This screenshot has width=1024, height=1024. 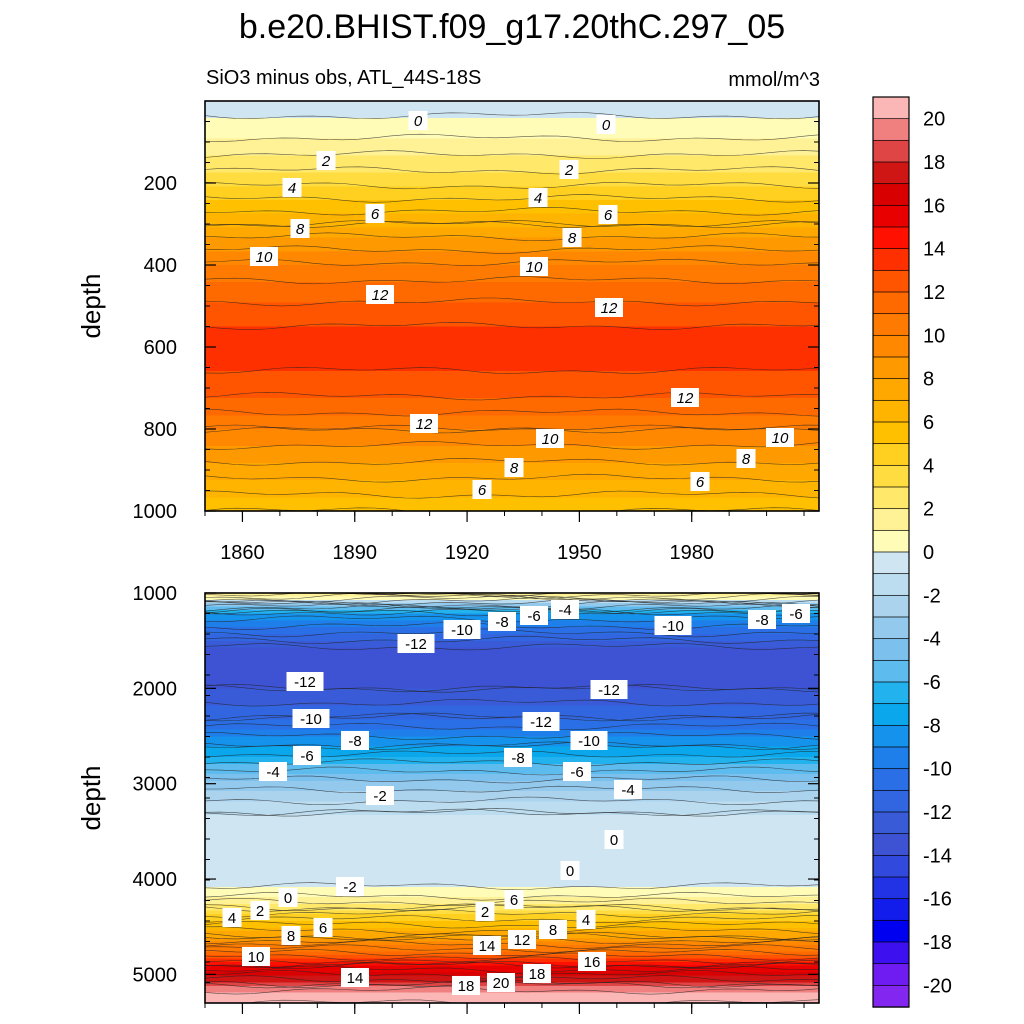 I want to click on chart-title: b.e20.BHIST.f09_g17.20thC.297_05, so click(x=512, y=27).